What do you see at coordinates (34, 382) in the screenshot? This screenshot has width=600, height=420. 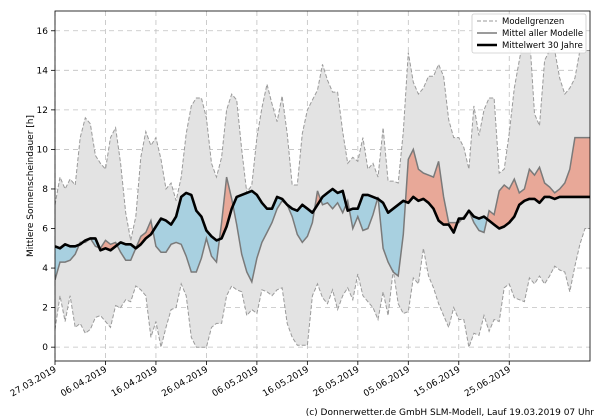 I see `x-tick-label: 27.03.2019` at bounding box center [34, 382].